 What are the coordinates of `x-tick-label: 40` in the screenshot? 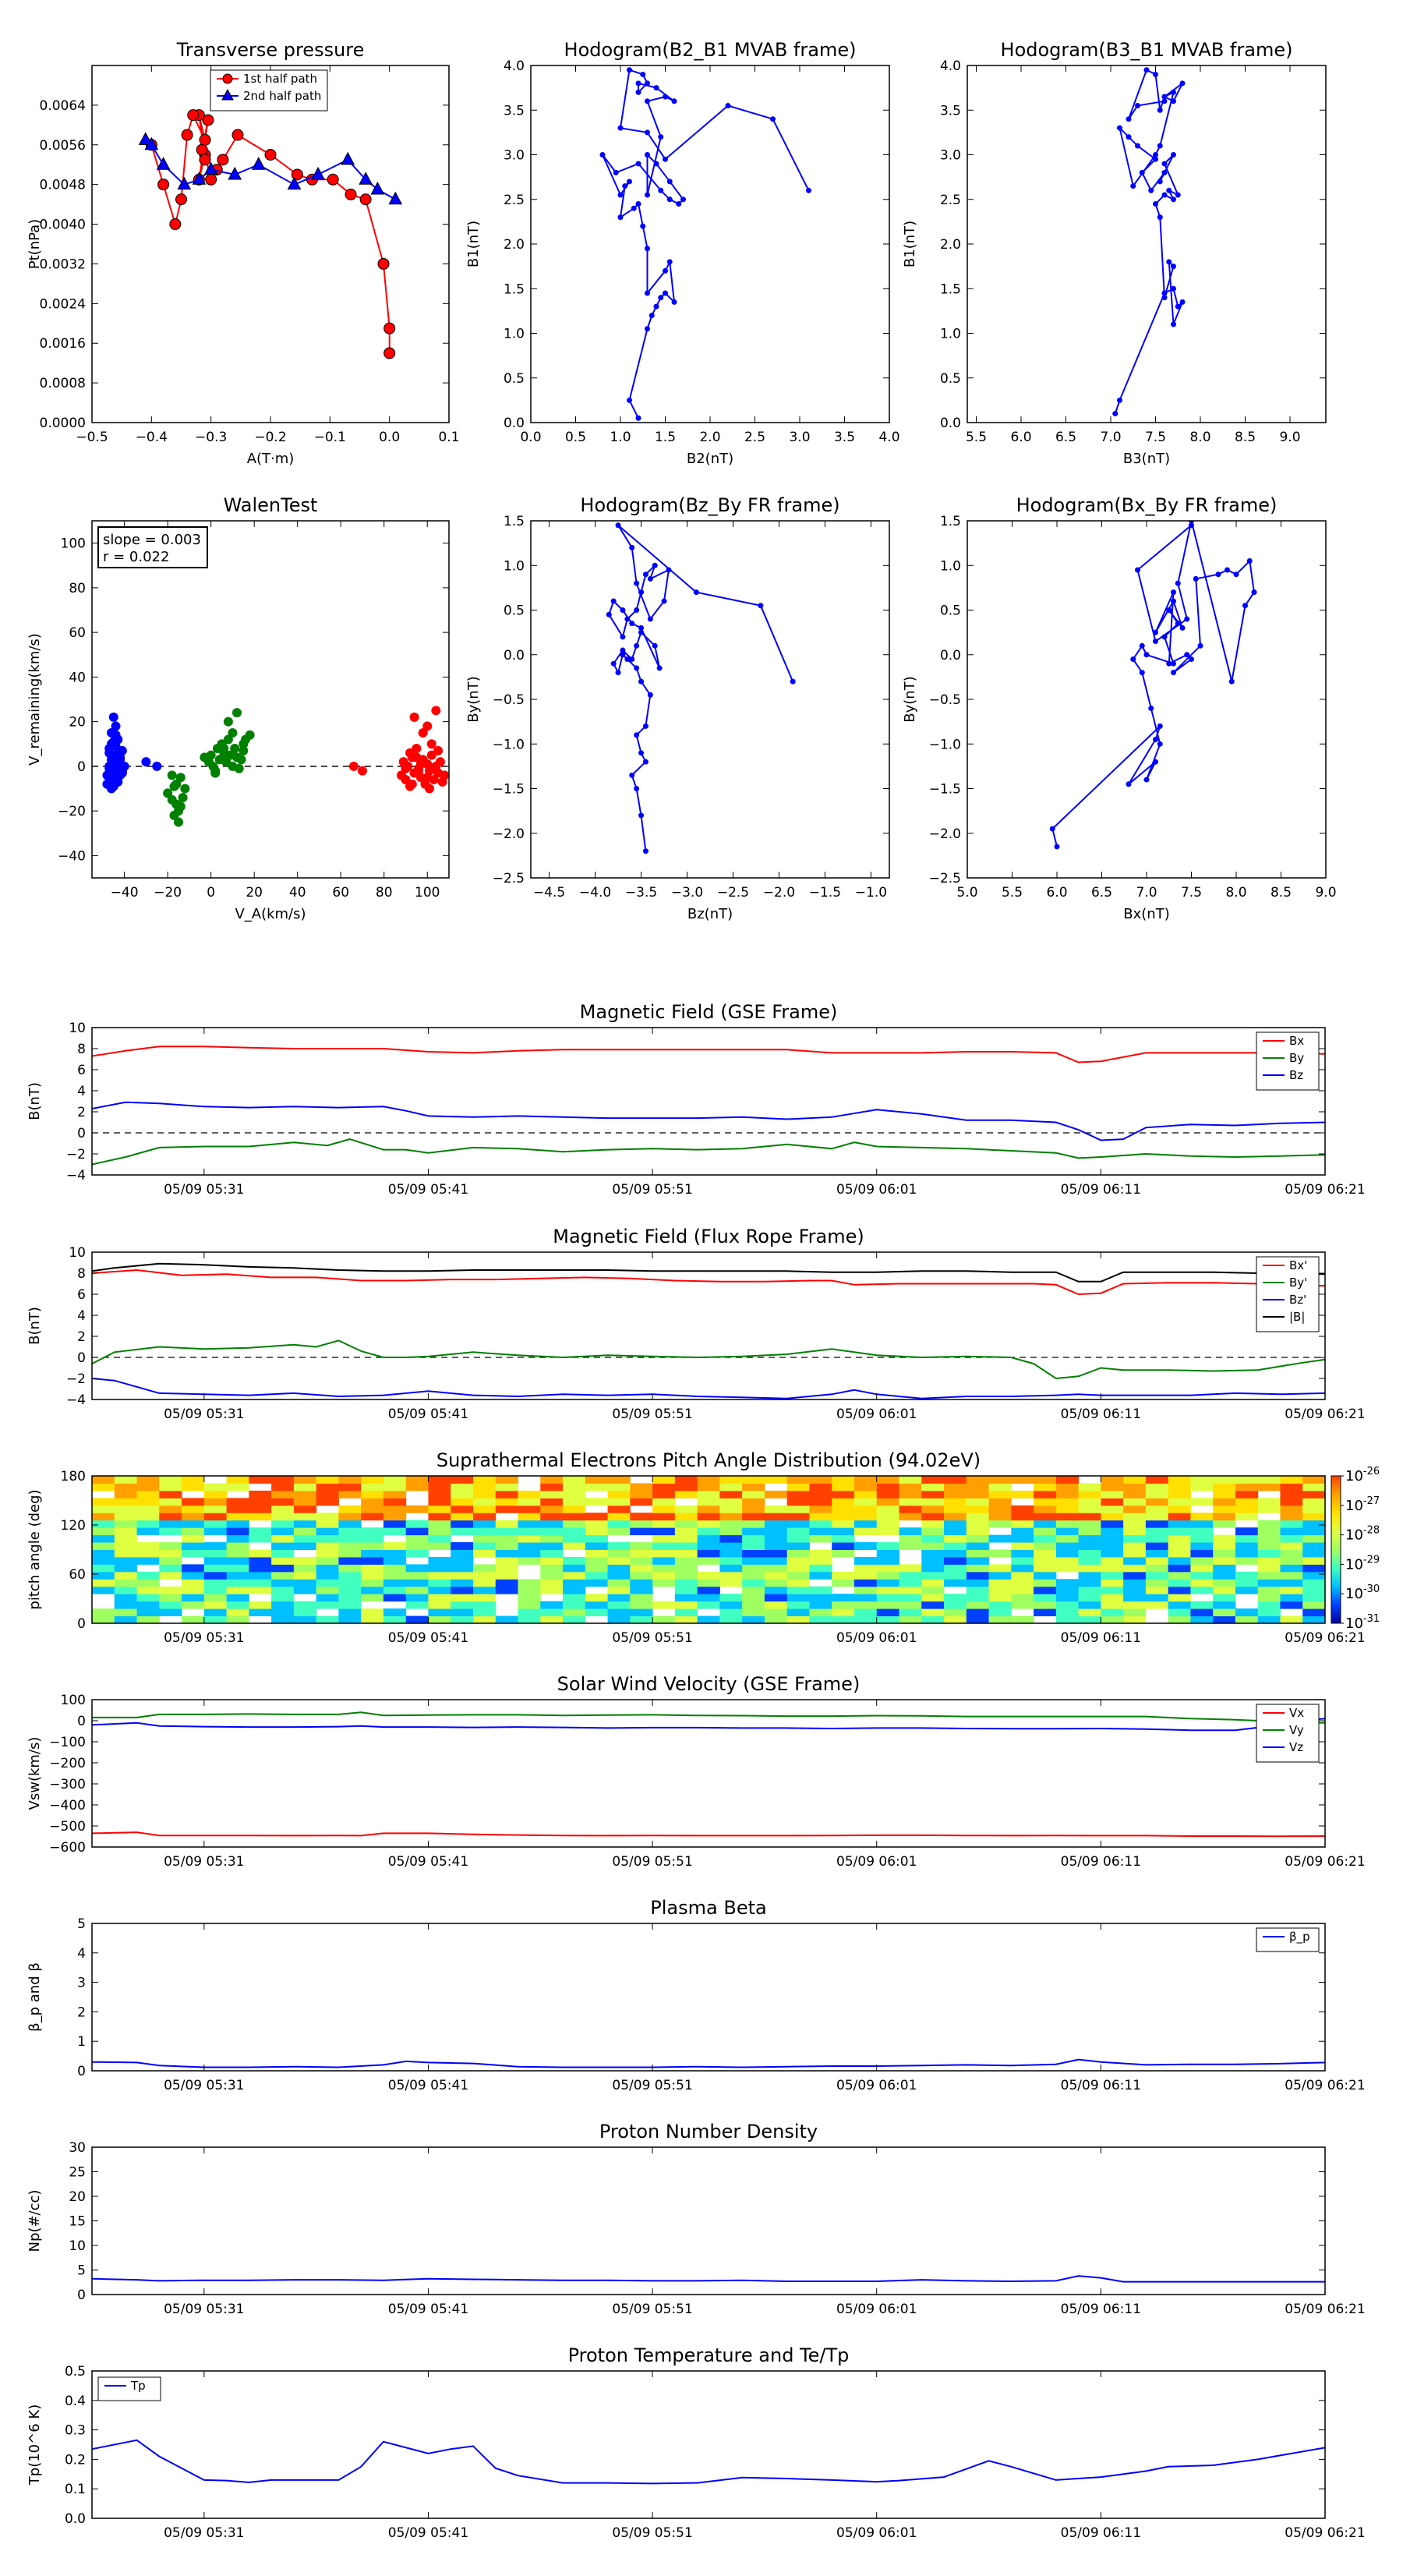 It's located at (297, 893).